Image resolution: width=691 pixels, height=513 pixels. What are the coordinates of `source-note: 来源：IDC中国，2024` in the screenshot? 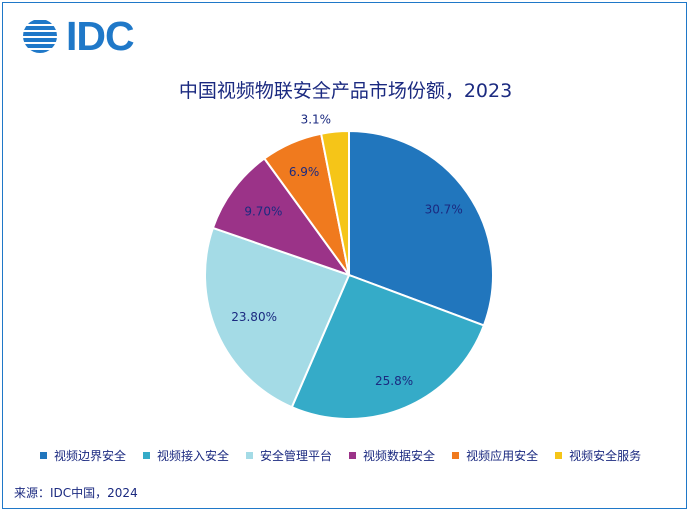 It's located at (76, 493).